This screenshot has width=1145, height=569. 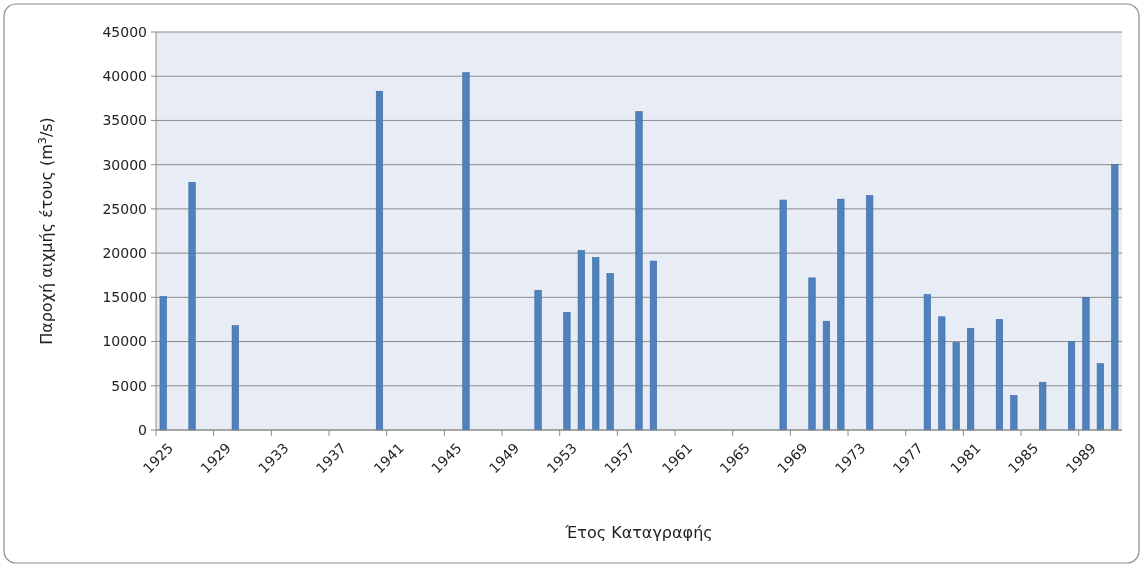 What do you see at coordinates (124, 31) in the screenshot?
I see `y-tick-label: 45000` at bounding box center [124, 31].